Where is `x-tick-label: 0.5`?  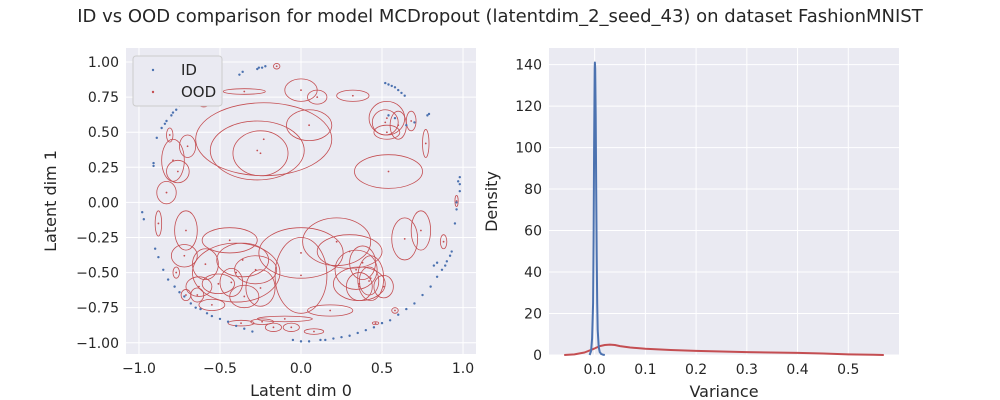 x-tick-label: 0.5 is located at coordinates (382, 369).